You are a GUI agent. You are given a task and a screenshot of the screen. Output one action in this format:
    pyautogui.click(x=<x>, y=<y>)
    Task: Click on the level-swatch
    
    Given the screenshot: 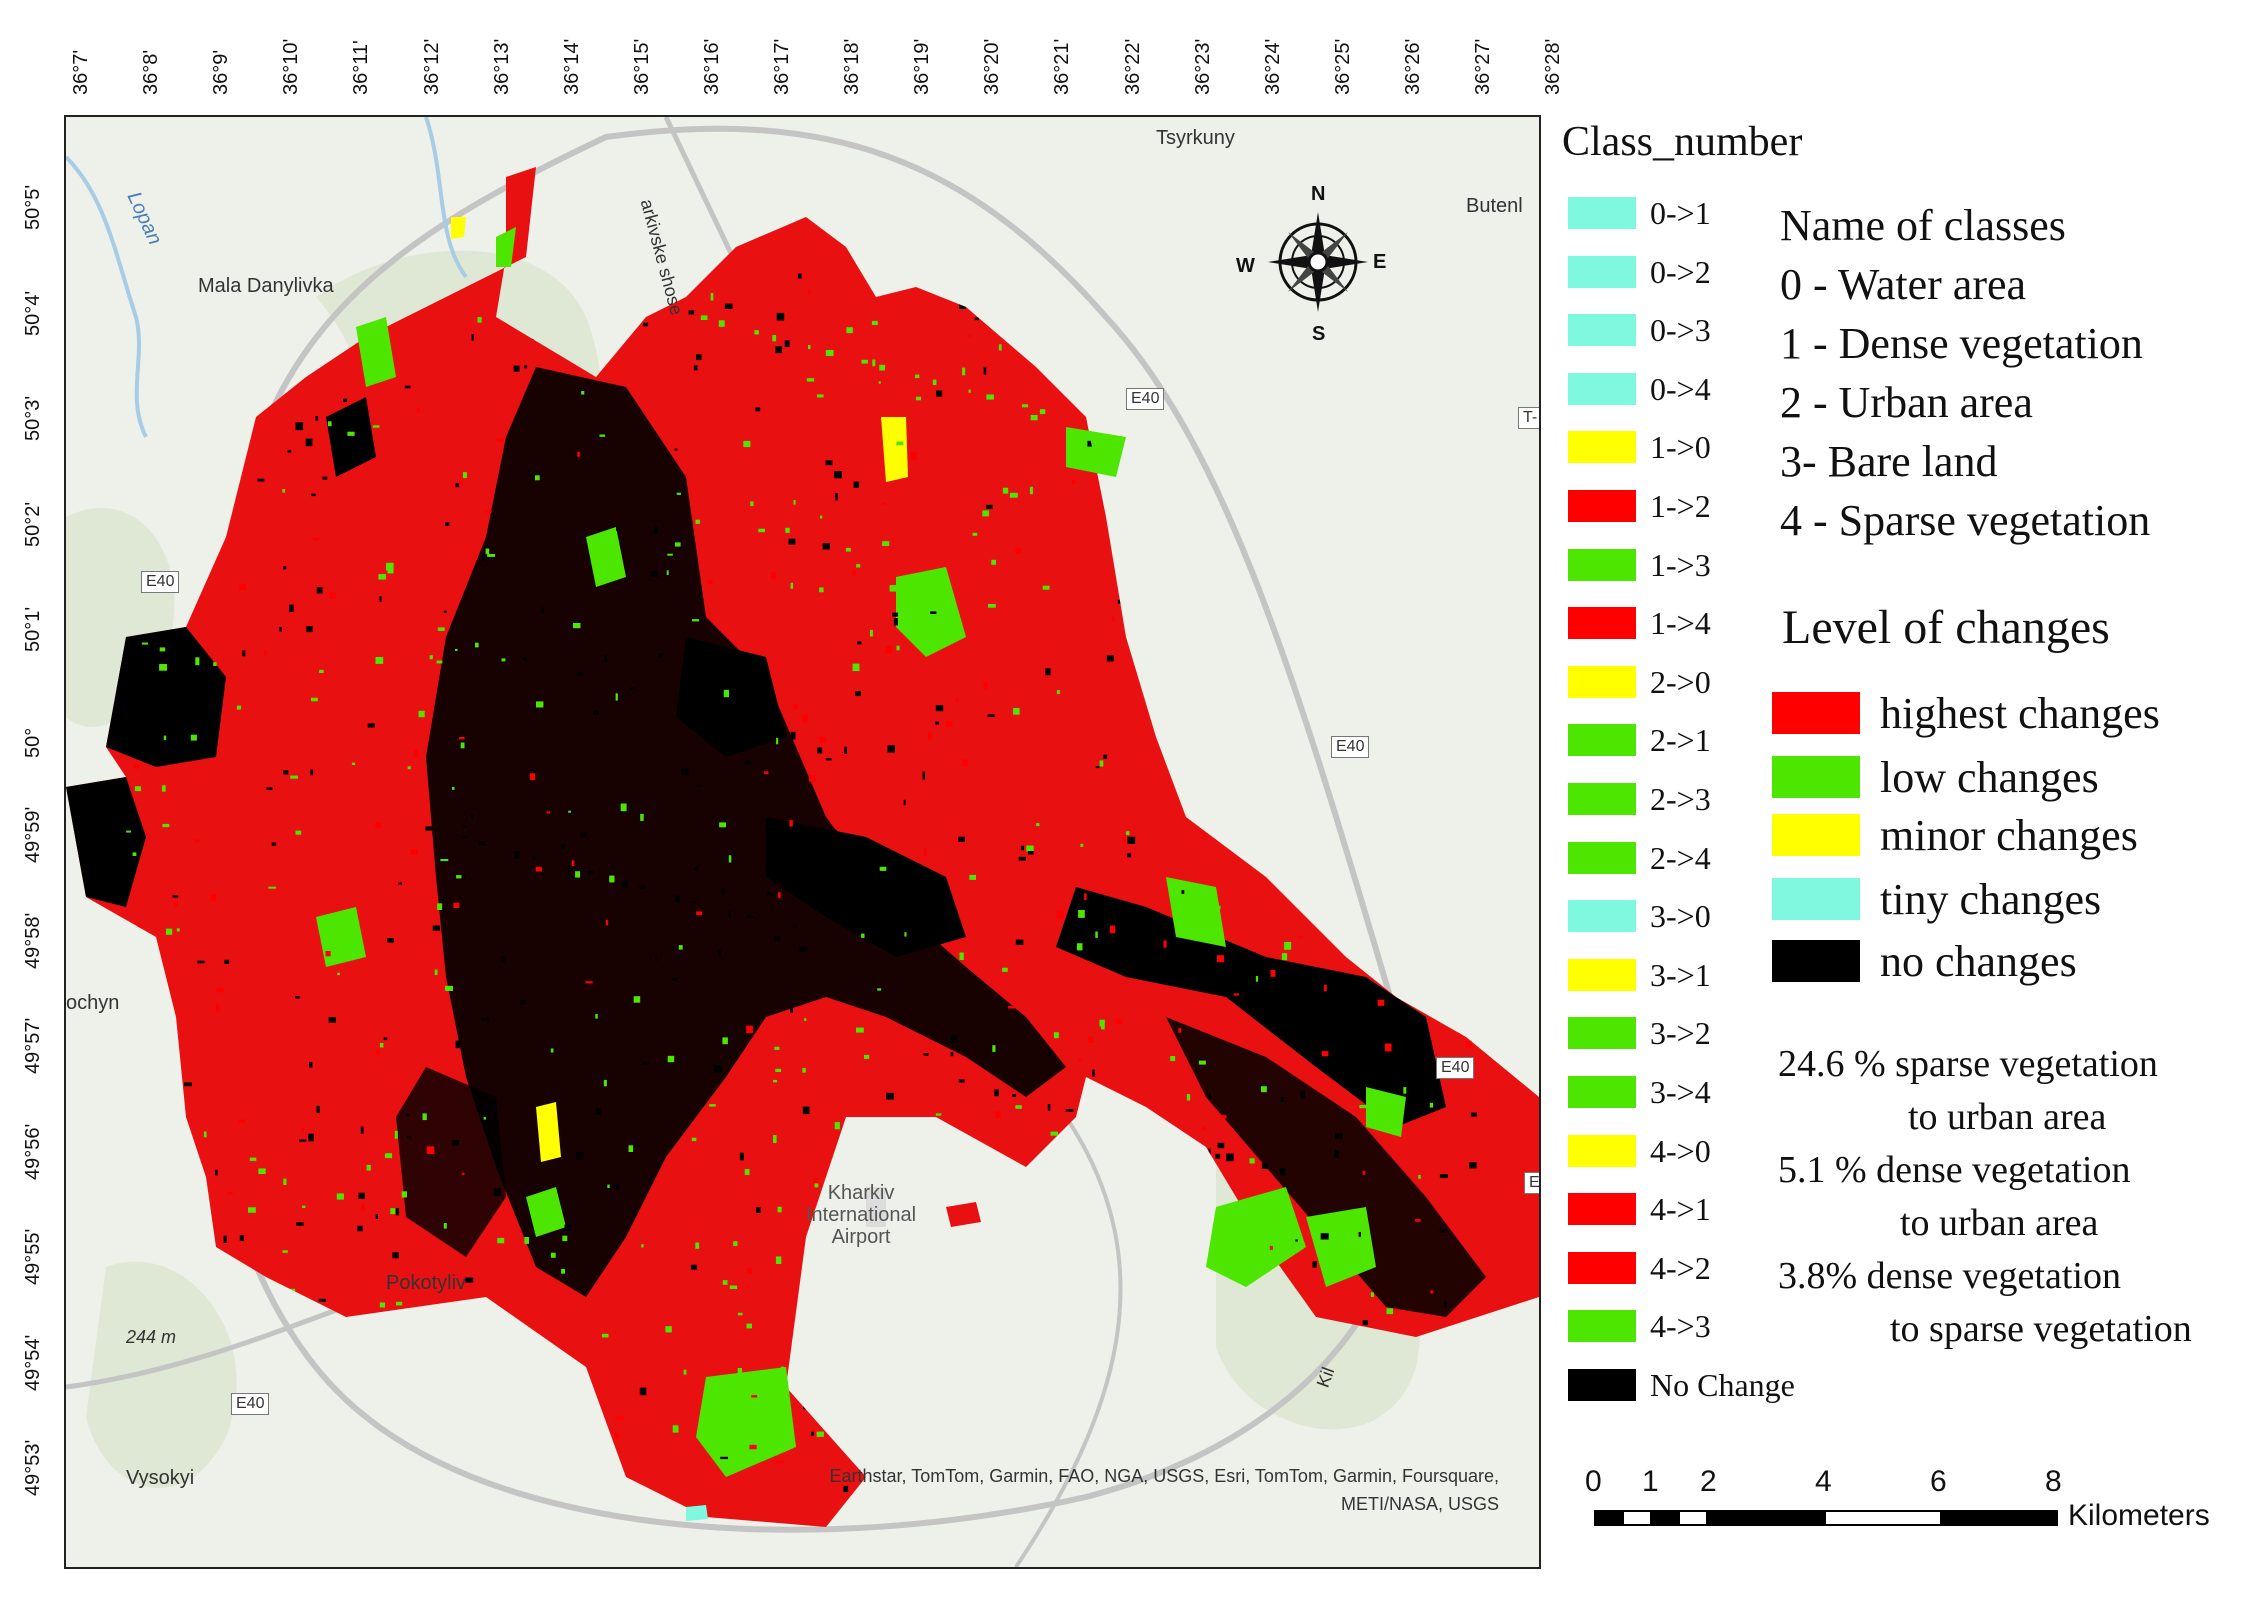 What is the action you would take?
    pyautogui.click(x=1816, y=835)
    